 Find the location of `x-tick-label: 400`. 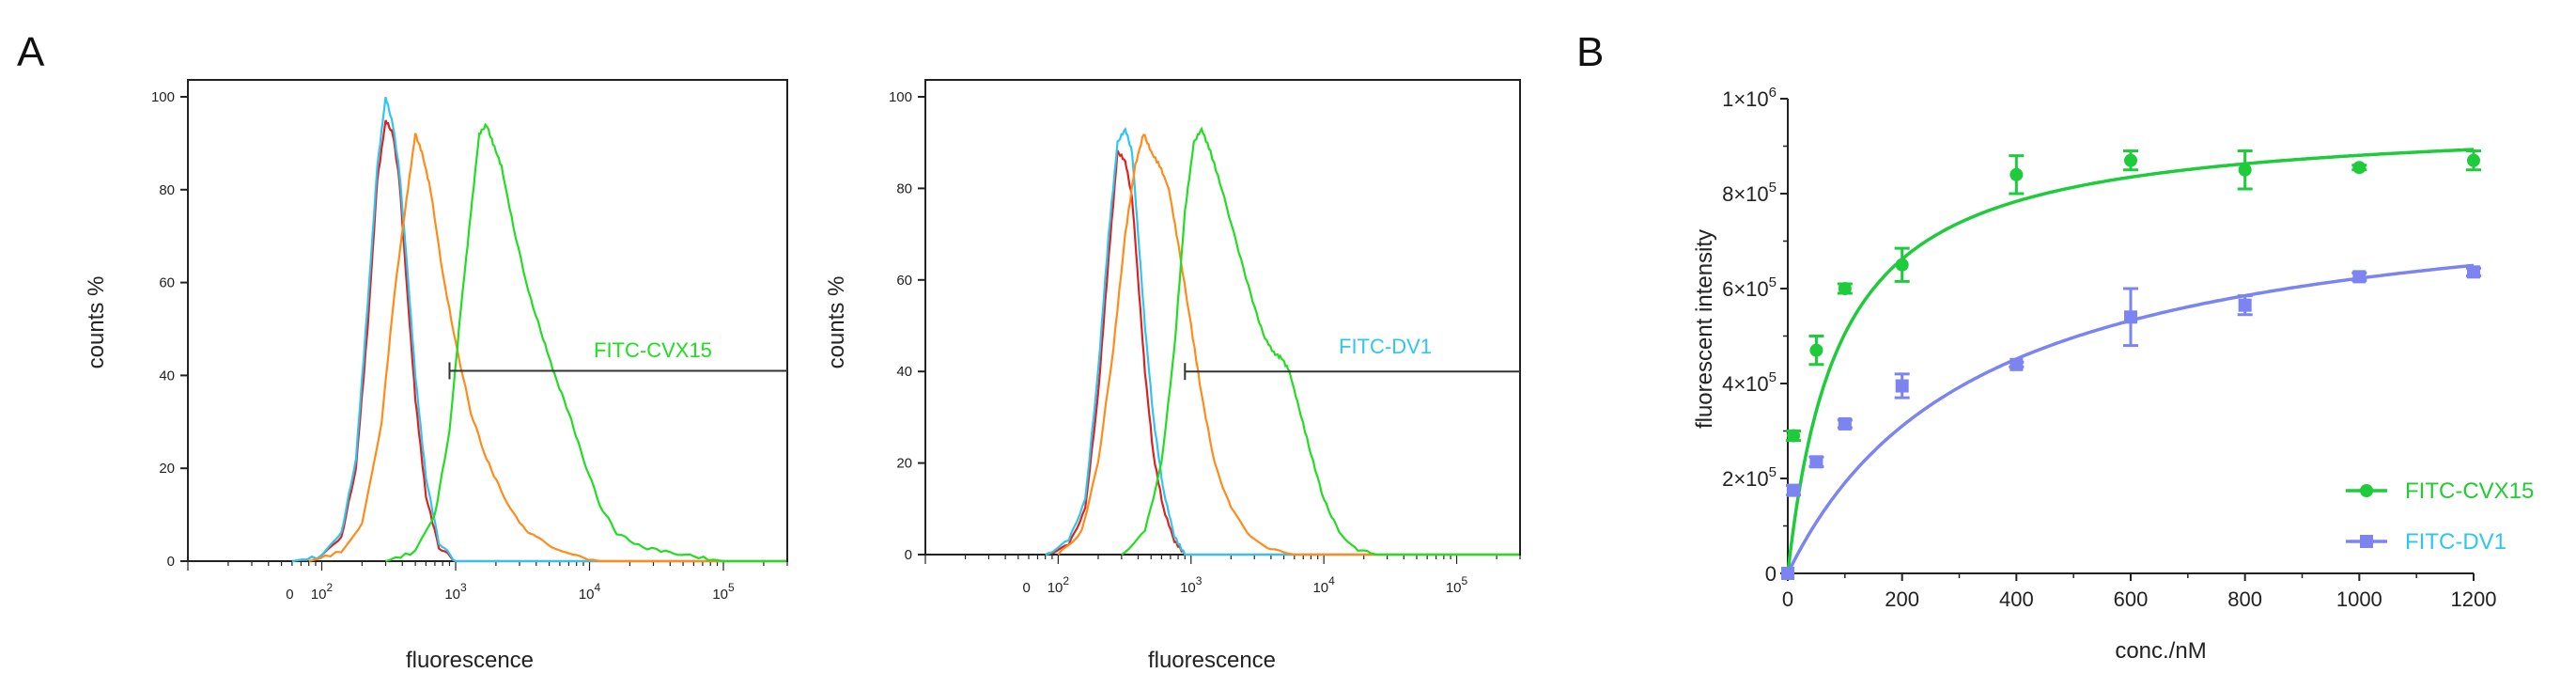

x-tick-label: 400 is located at coordinates (2016, 599).